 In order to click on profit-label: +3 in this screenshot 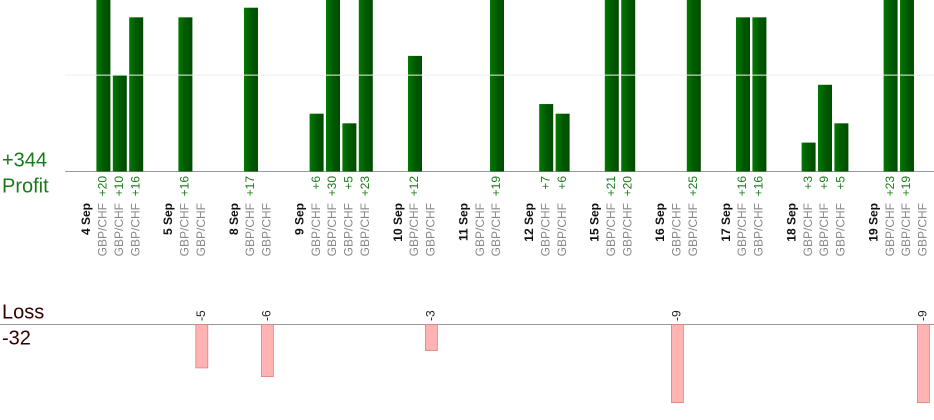, I will do `click(808, 183)`.